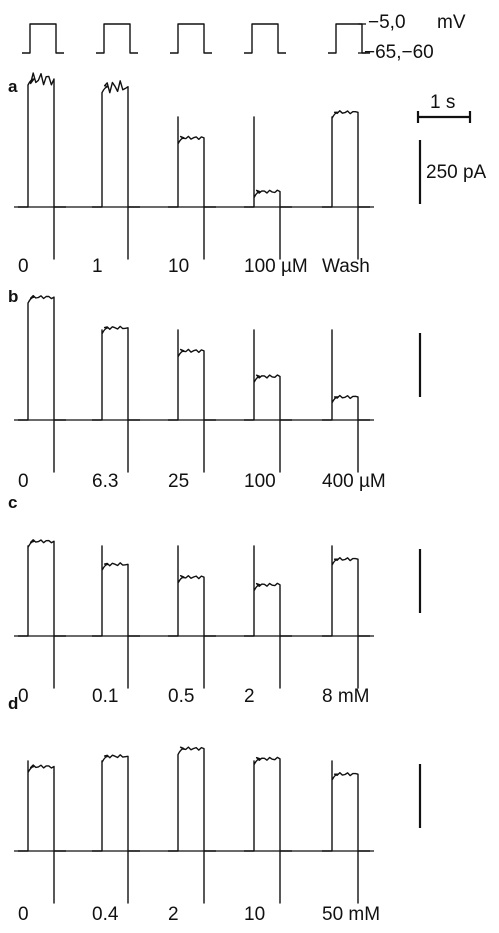  What do you see at coordinates (12, 502) in the screenshot?
I see `panel-label-c: c` at bounding box center [12, 502].